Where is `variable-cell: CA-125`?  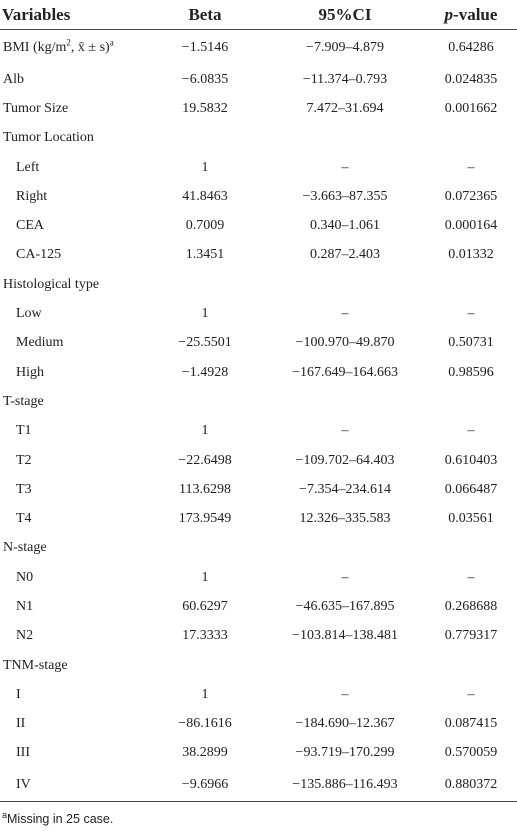 variable-cell: CA-125 is located at coordinates (39, 255).